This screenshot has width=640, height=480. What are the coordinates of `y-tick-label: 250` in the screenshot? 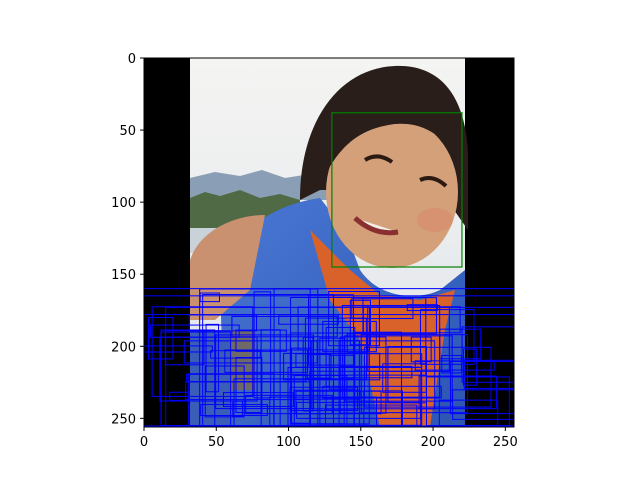 It's located at (123, 419).